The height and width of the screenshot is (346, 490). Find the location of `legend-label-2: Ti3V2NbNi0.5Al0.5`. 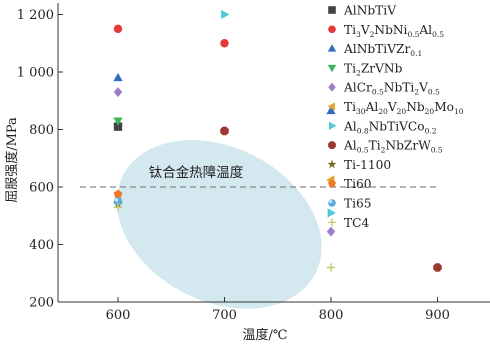

legend-label-2: Ti3V2NbNi0.5Al0.5 is located at coordinates (394, 31).